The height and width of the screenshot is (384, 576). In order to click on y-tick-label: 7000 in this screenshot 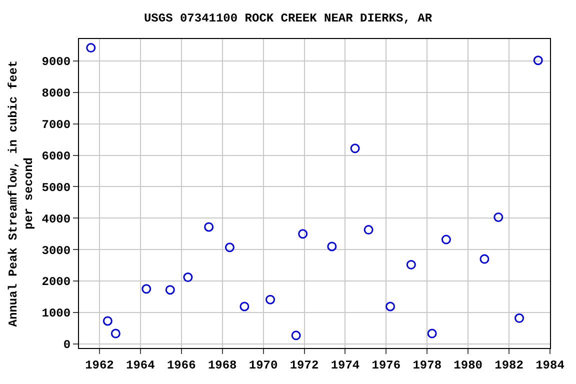, I will do `click(56, 125)`.